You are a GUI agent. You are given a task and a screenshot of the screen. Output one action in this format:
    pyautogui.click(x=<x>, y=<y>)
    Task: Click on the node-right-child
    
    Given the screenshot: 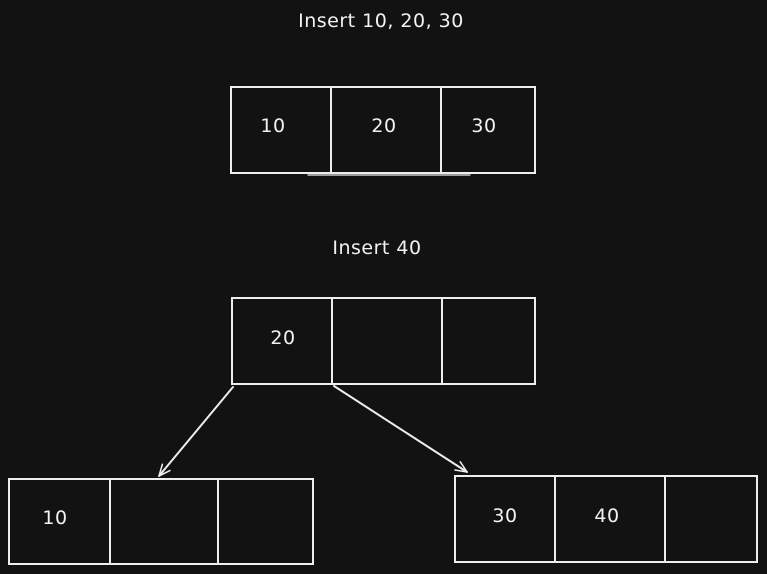 What is the action you would take?
    pyautogui.click(x=606, y=519)
    